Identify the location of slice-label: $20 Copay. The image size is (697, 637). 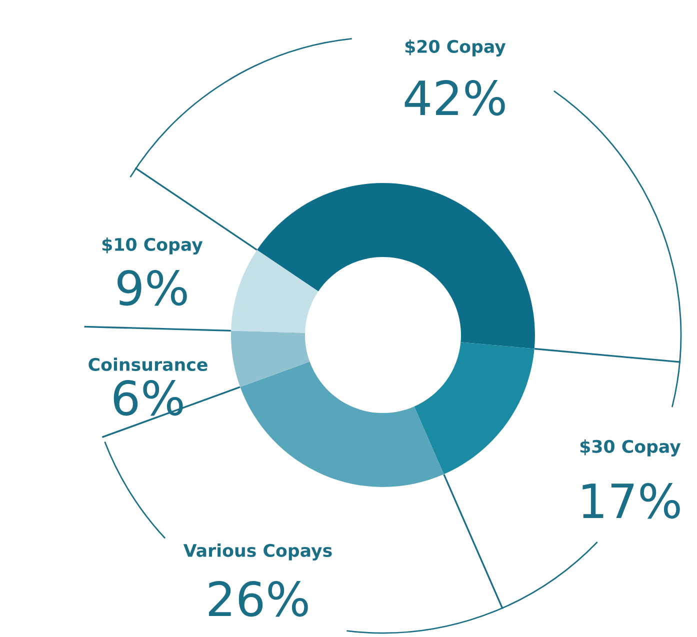
(455, 48).